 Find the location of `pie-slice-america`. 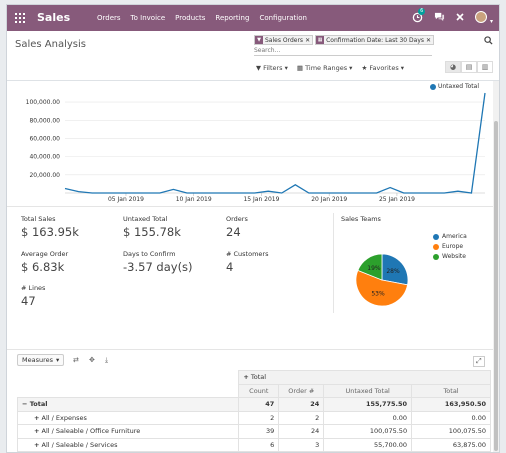

pie-slice-america is located at coordinates (395, 269).